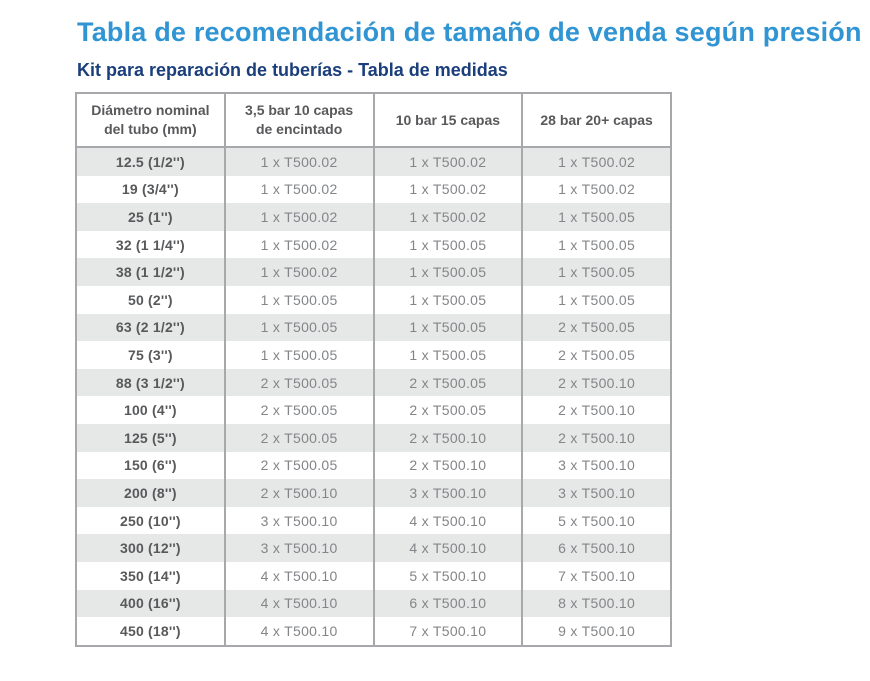  What do you see at coordinates (150, 120) in the screenshot?
I see `column-header-diameter: Diámetro nominal del tubo (mm)` at bounding box center [150, 120].